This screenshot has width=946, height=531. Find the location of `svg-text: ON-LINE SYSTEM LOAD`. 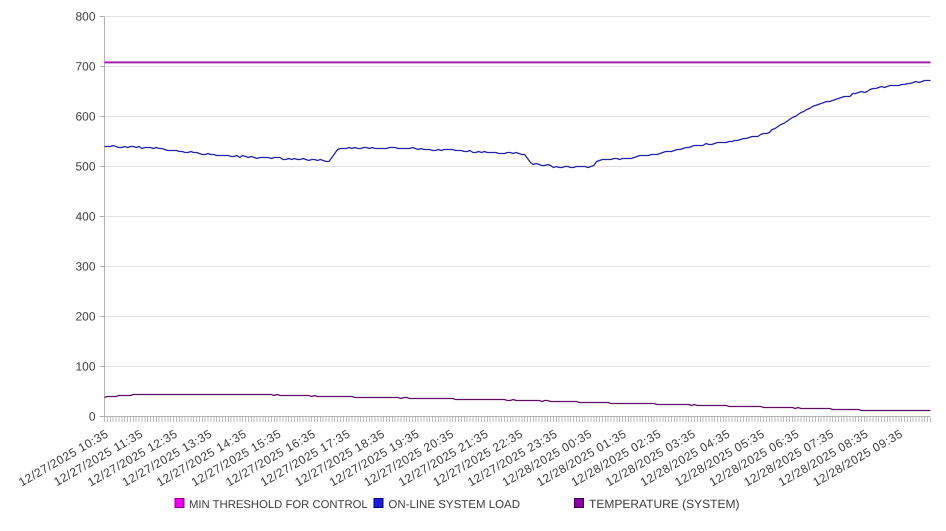

svg-text: ON-LINE SYSTEM LOAD is located at coordinates (454, 505).